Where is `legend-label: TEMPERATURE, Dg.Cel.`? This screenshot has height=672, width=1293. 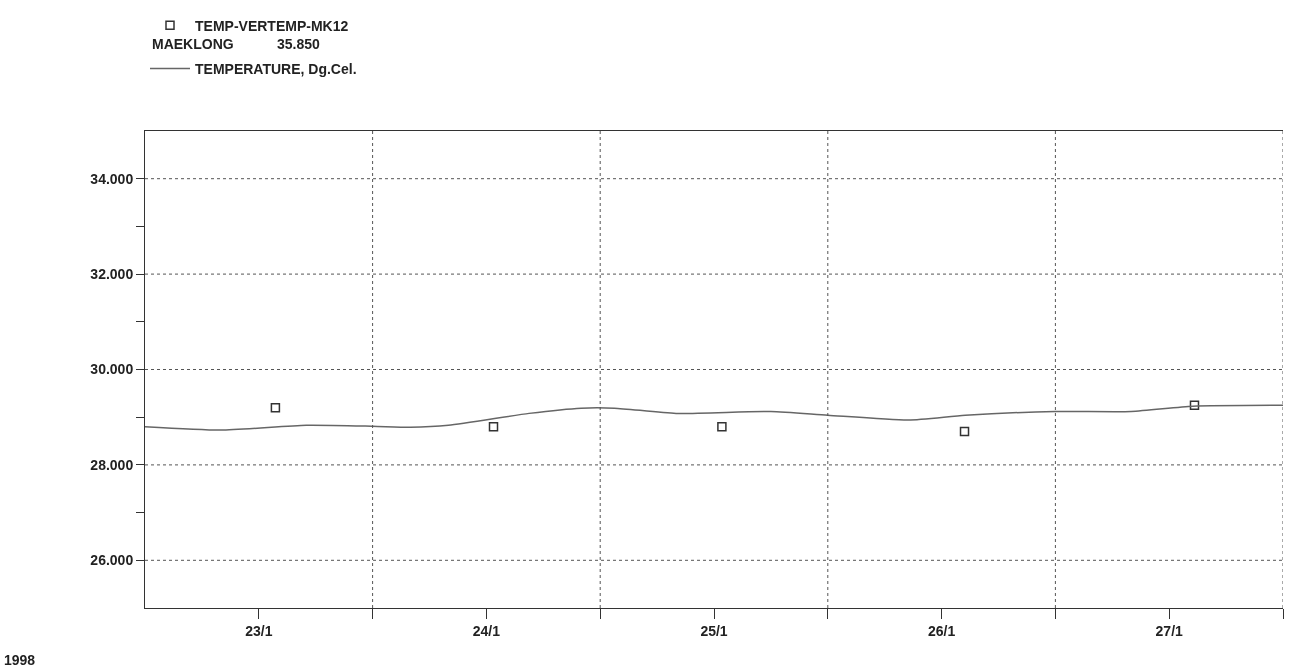 legend-label: TEMPERATURE, Dg.Cel. is located at coordinates (276, 69).